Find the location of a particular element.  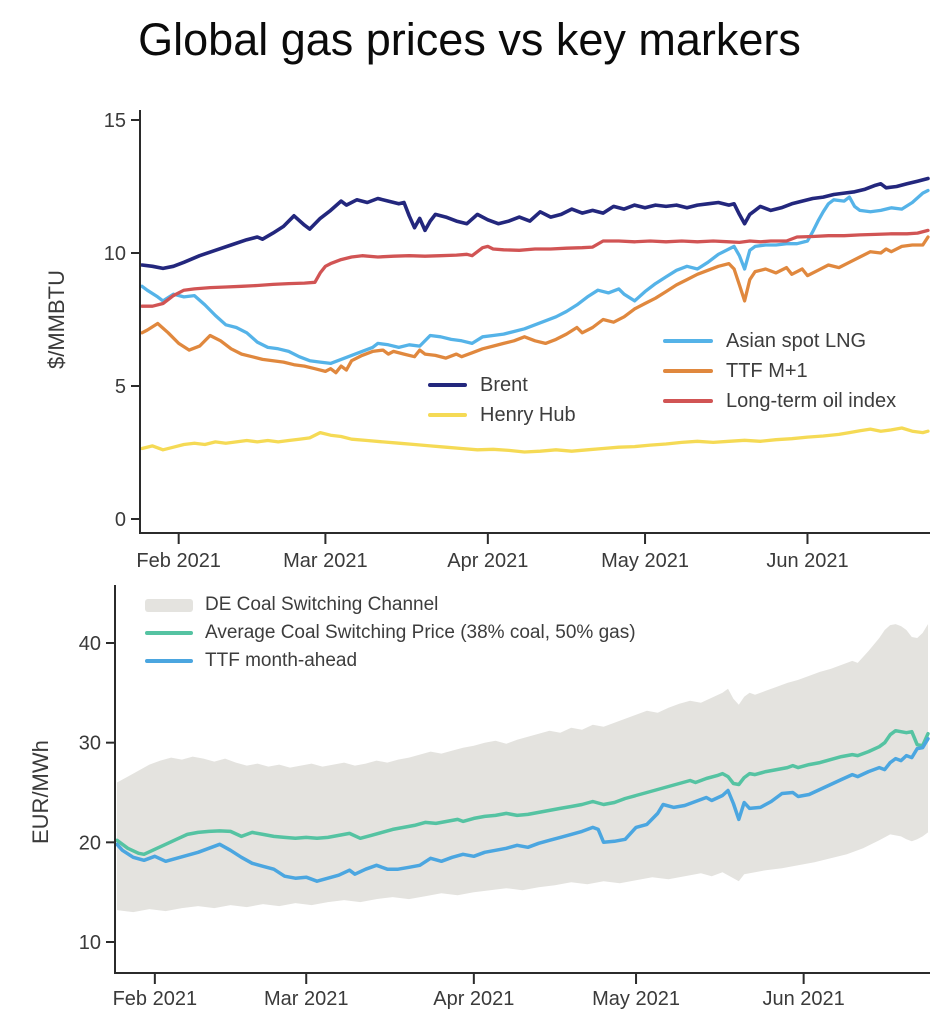

series-line-average-coal-switching-price-38-coal-50-gas is located at coordinates (522, 792).